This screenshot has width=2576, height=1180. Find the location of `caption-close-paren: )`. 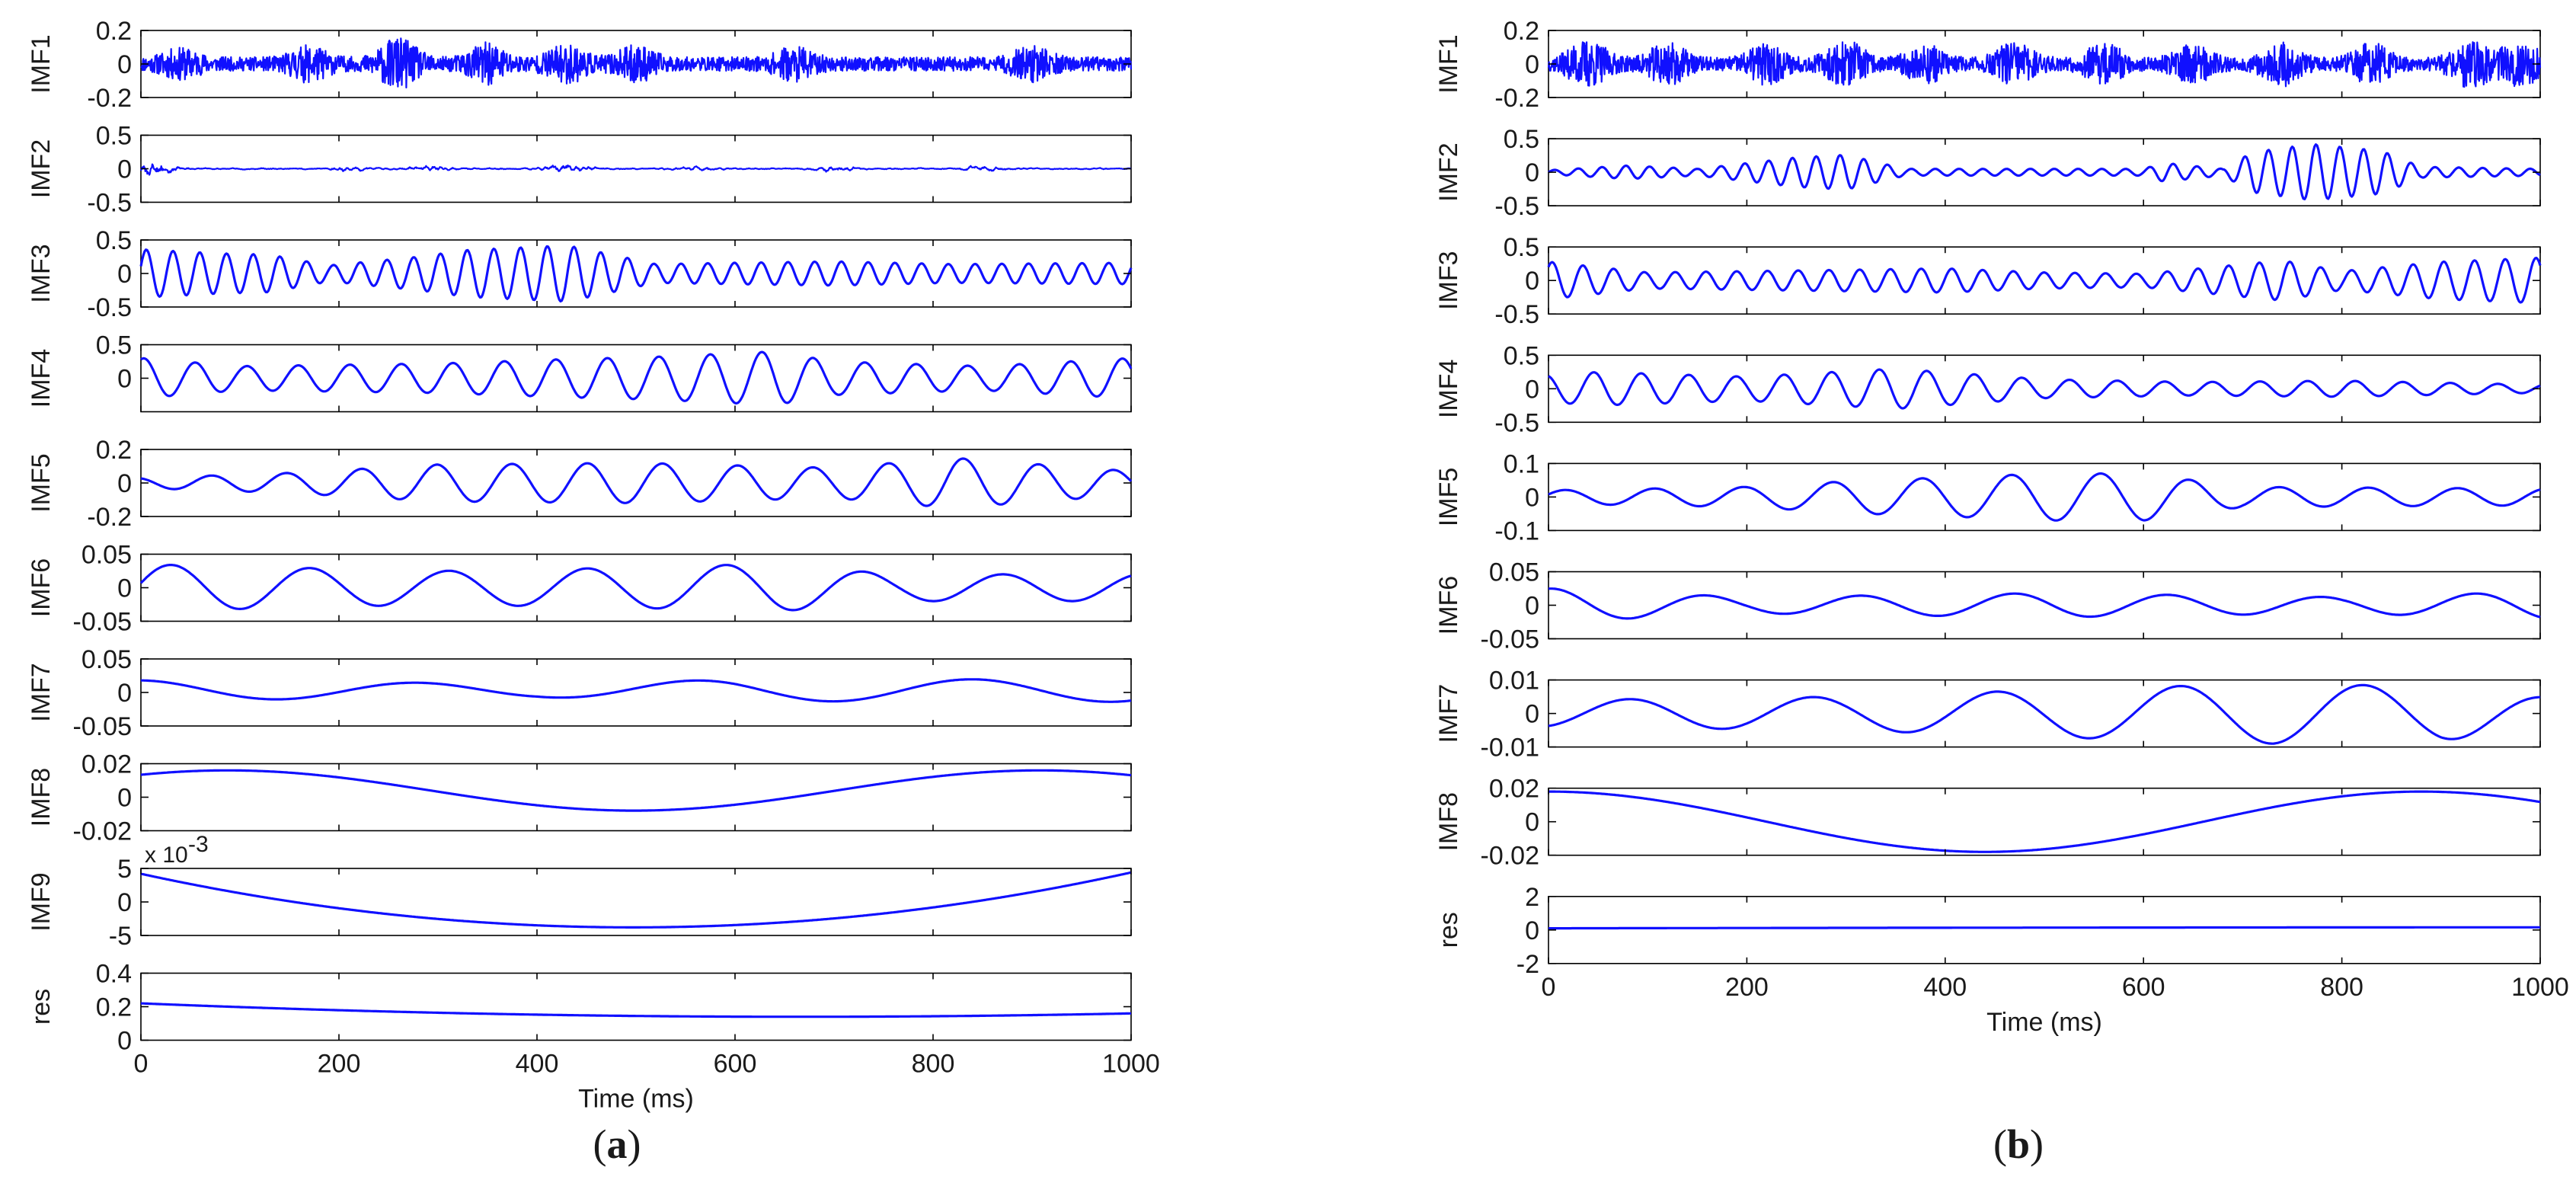

caption-close-paren: ) is located at coordinates (2037, 1144).